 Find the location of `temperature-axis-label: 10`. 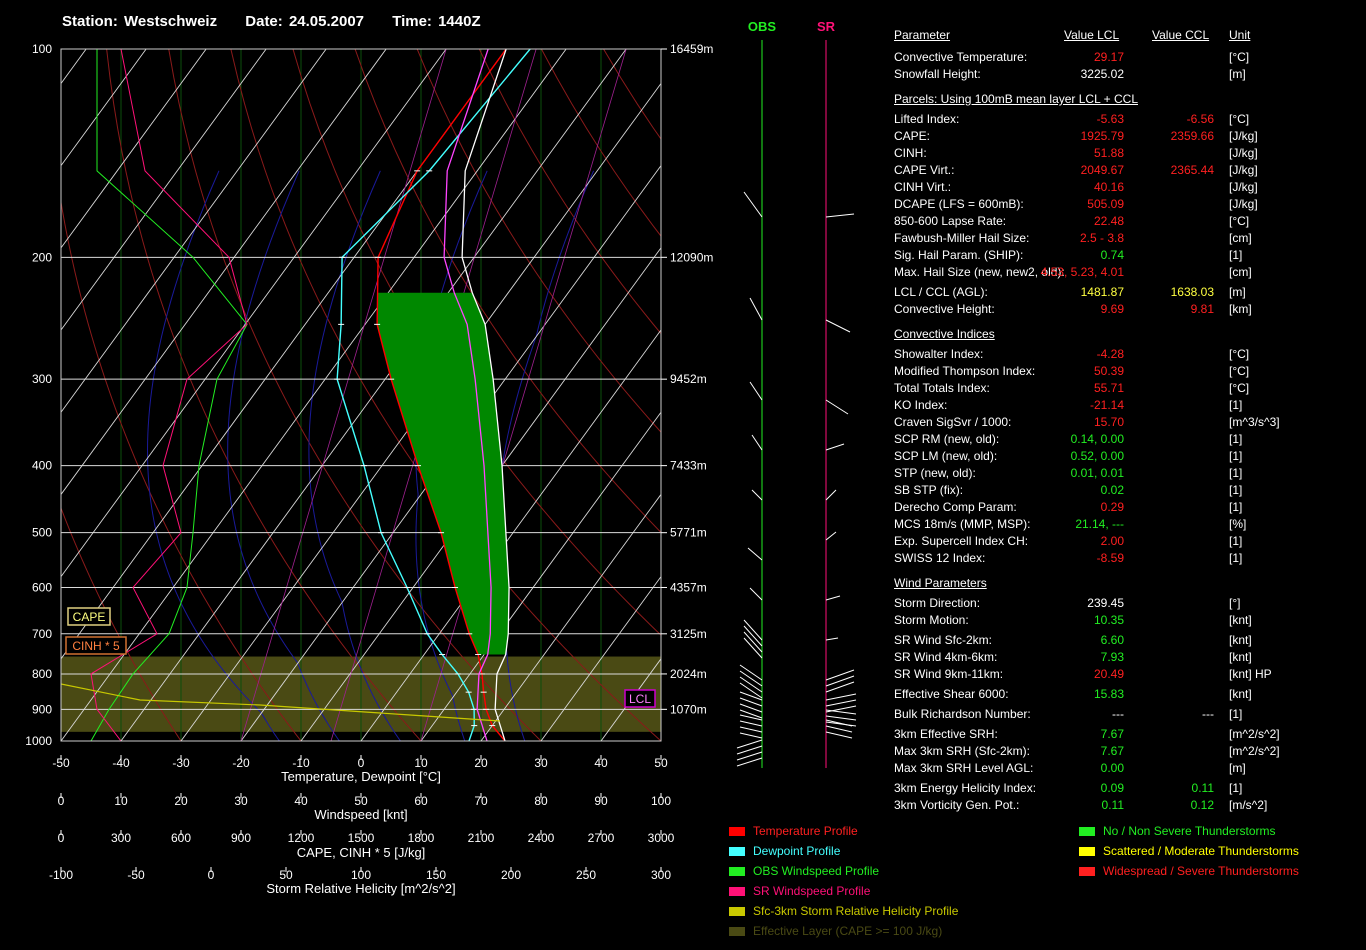

temperature-axis-label: 10 is located at coordinates (421, 763).